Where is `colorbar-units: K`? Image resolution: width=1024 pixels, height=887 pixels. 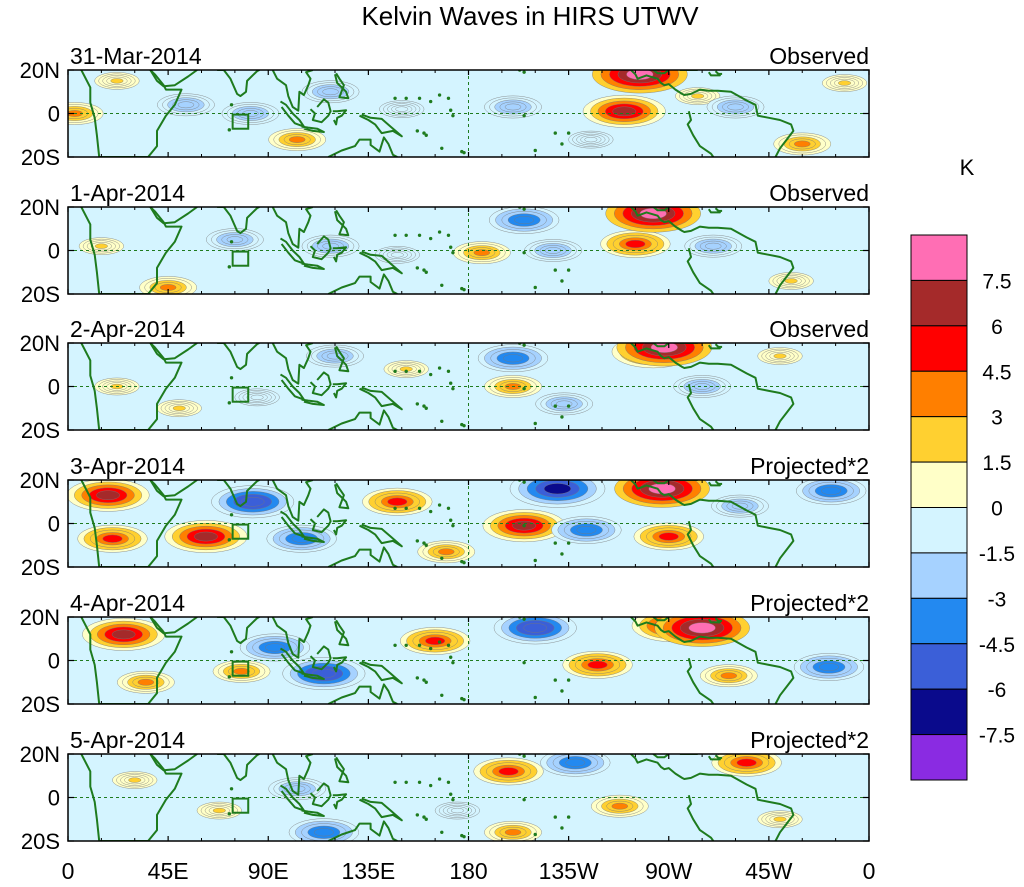 colorbar-units: K is located at coordinates (967, 167).